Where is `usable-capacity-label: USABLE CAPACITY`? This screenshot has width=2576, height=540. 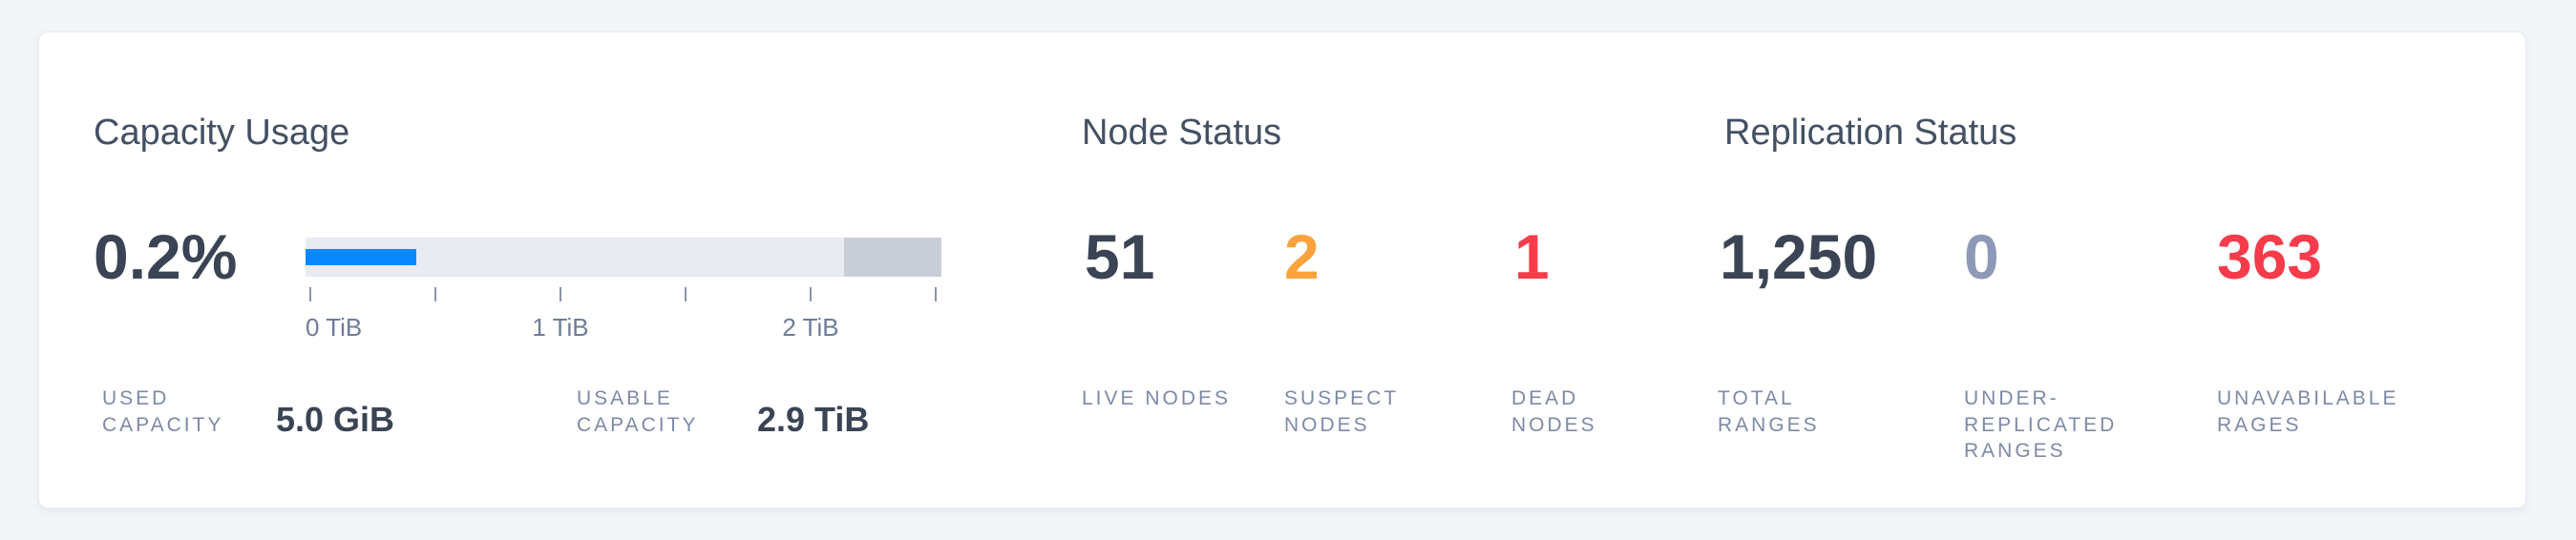
usable-capacity-label: USABLE CAPACITY is located at coordinates (638, 411).